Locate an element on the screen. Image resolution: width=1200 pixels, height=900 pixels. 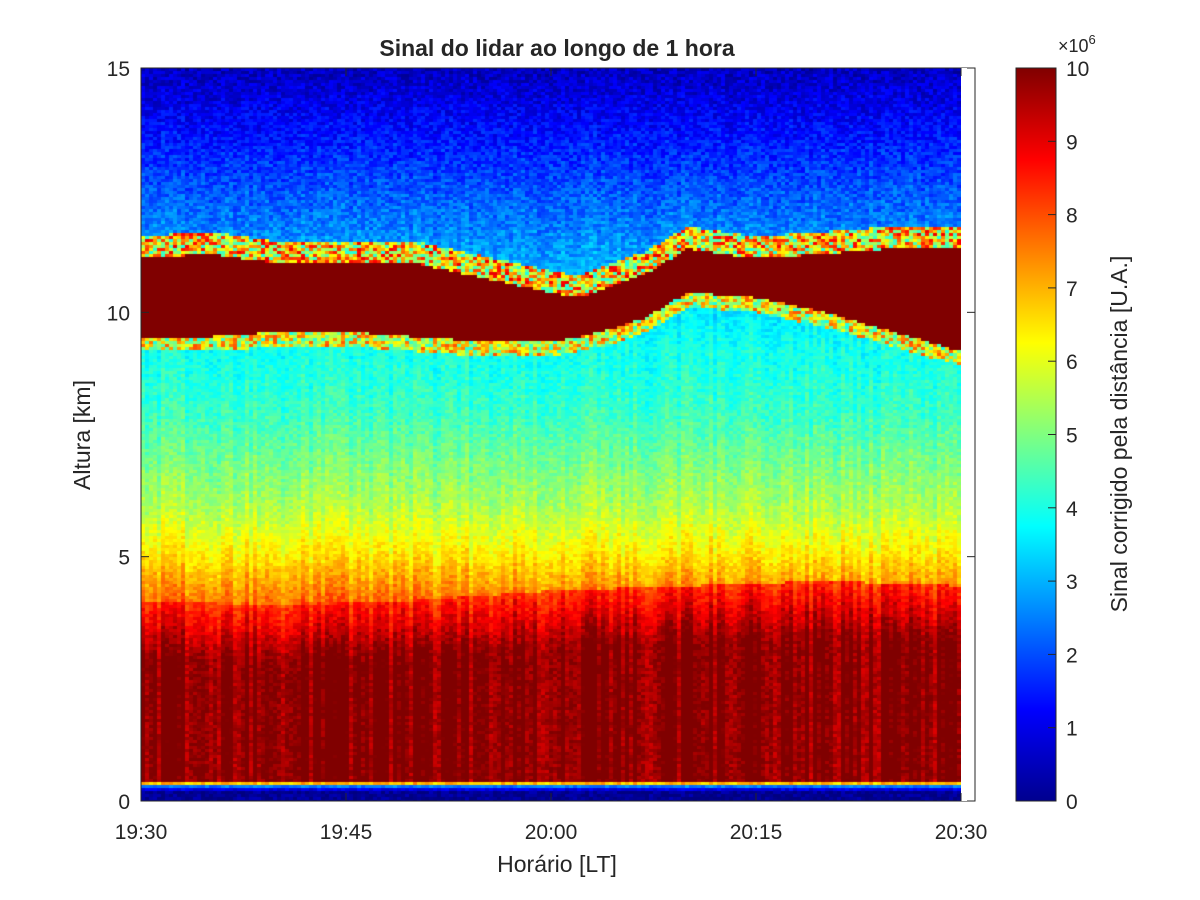
x-tick-label: 19:45 is located at coordinates (346, 832).